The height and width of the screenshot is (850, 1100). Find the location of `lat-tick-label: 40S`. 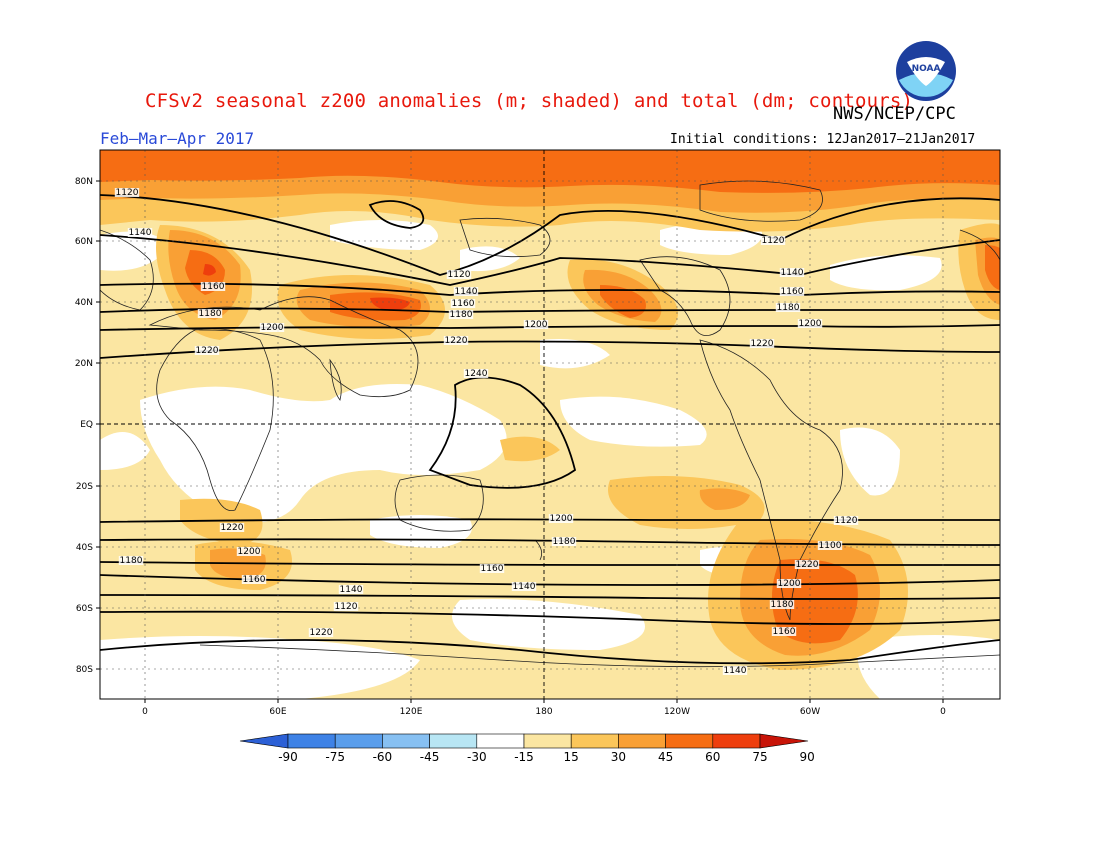

lat-tick-label: 40S is located at coordinates (84, 548).